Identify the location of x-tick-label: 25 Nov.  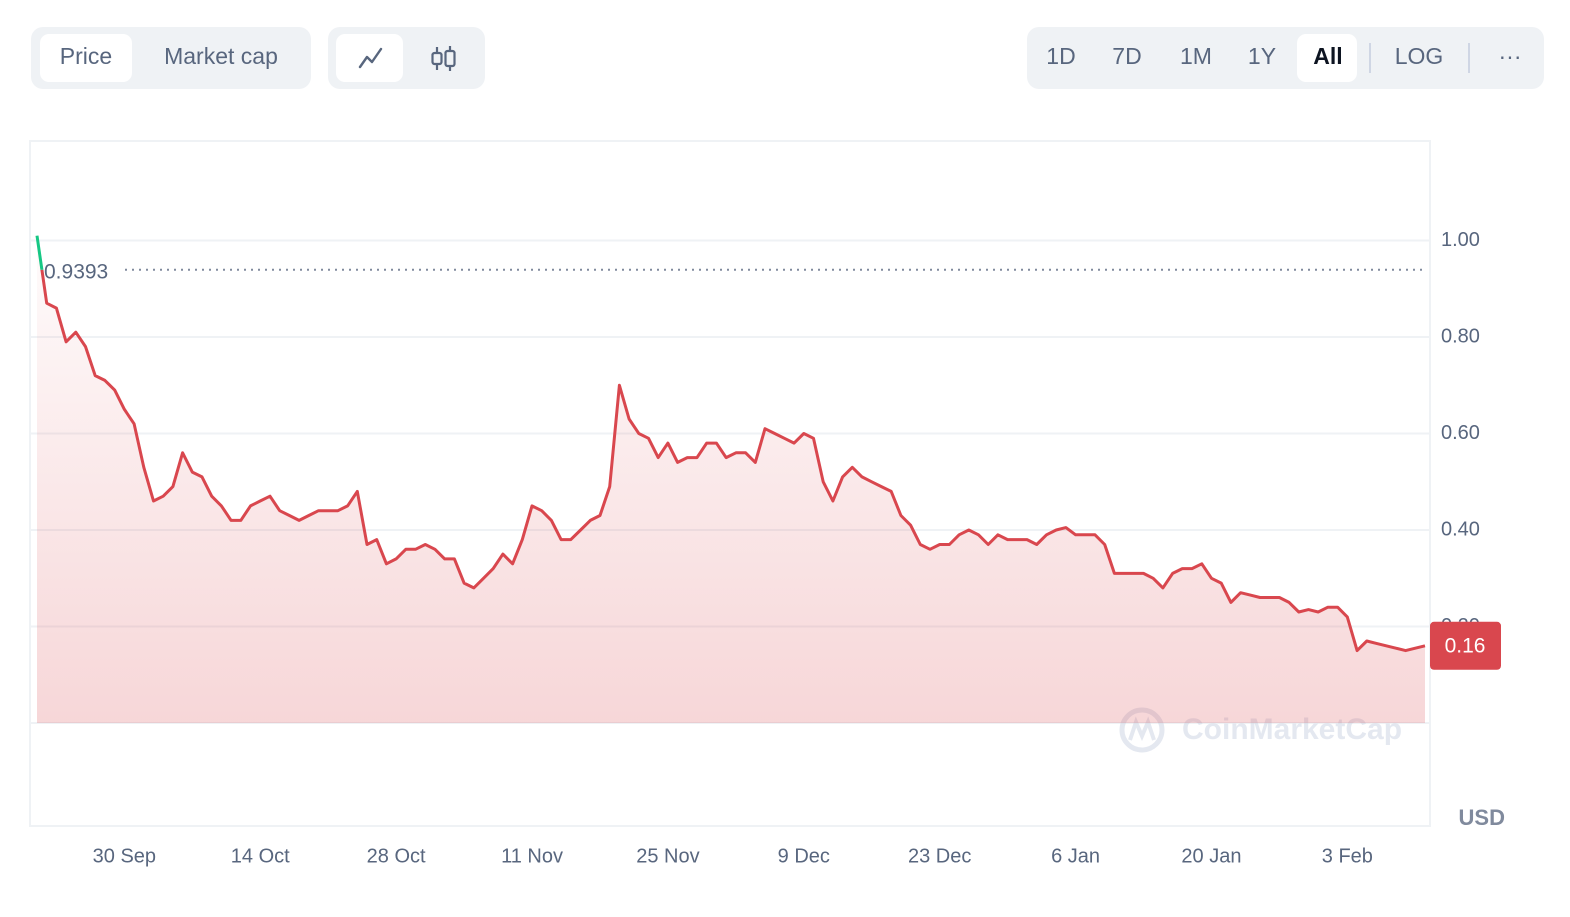
(667, 856).